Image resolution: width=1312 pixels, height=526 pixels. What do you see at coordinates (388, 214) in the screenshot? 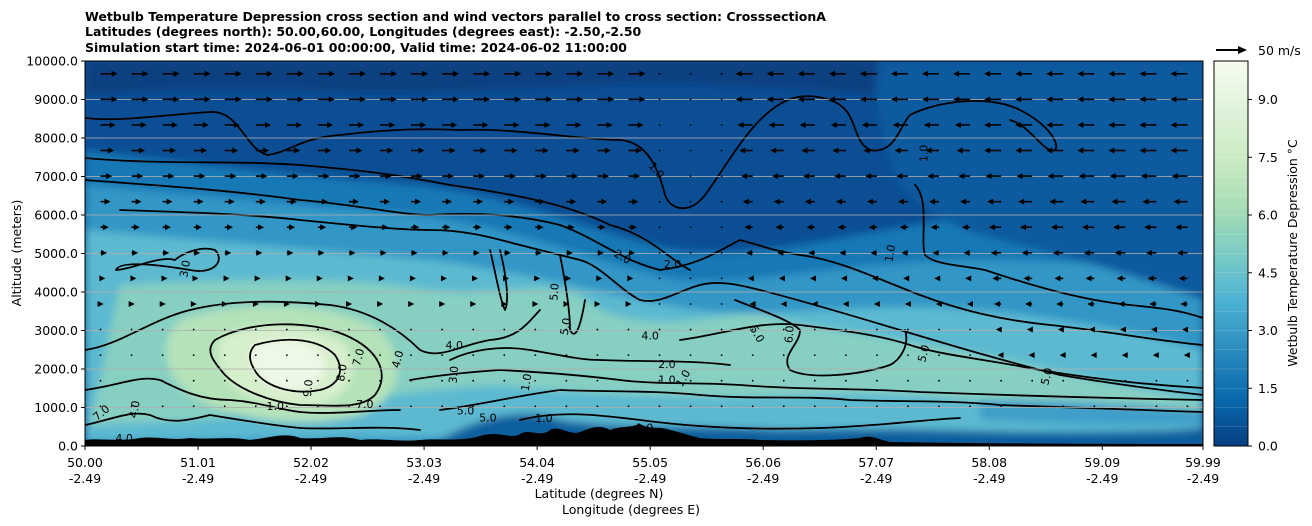
I see `contour-line-1b` at bounding box center [388, 214].